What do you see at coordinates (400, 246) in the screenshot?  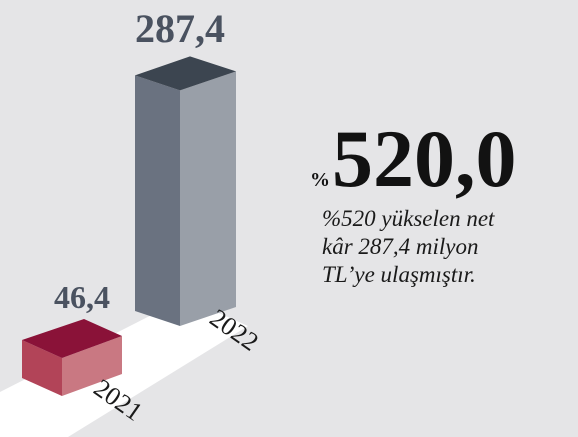 I see `caption-line: kâr 287,4 milyon` at bounding box center [400, 246].